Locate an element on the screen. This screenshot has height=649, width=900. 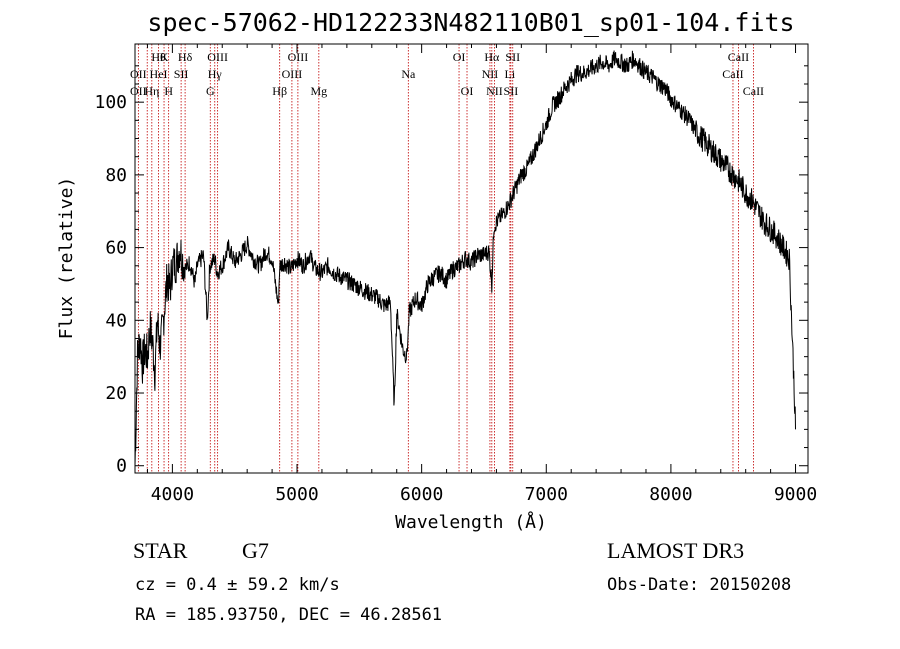
obs-date: Obs-Date: 20150208 is located at coordinates (699, 585).